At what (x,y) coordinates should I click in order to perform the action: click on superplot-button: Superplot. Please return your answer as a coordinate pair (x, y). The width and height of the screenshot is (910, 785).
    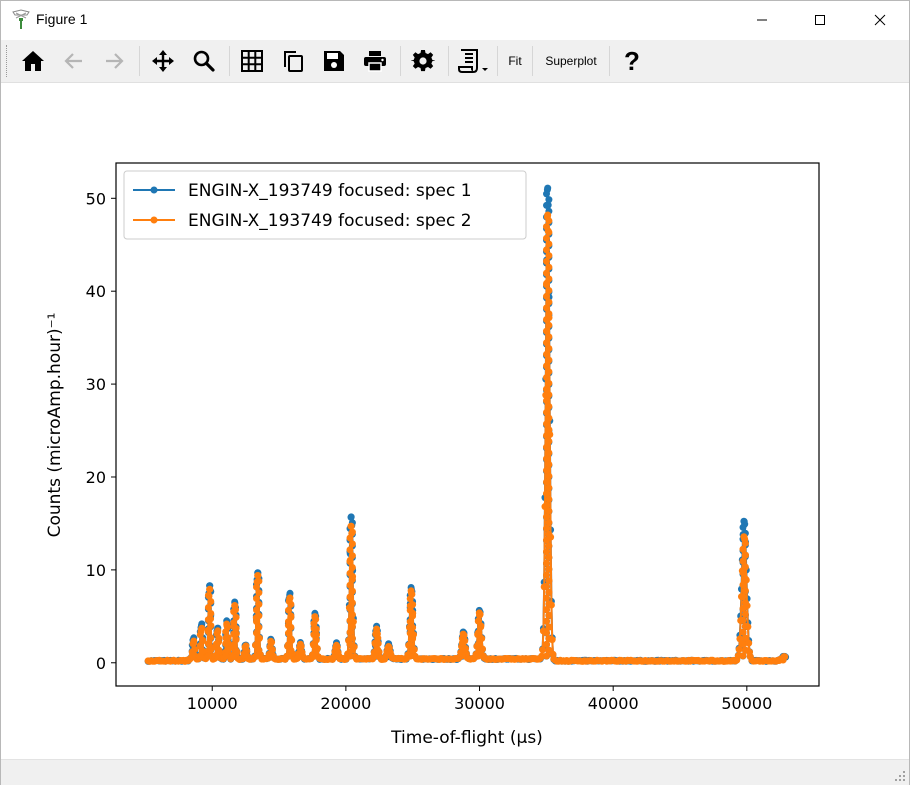
    Looking at the image, I should click on (571, 61).